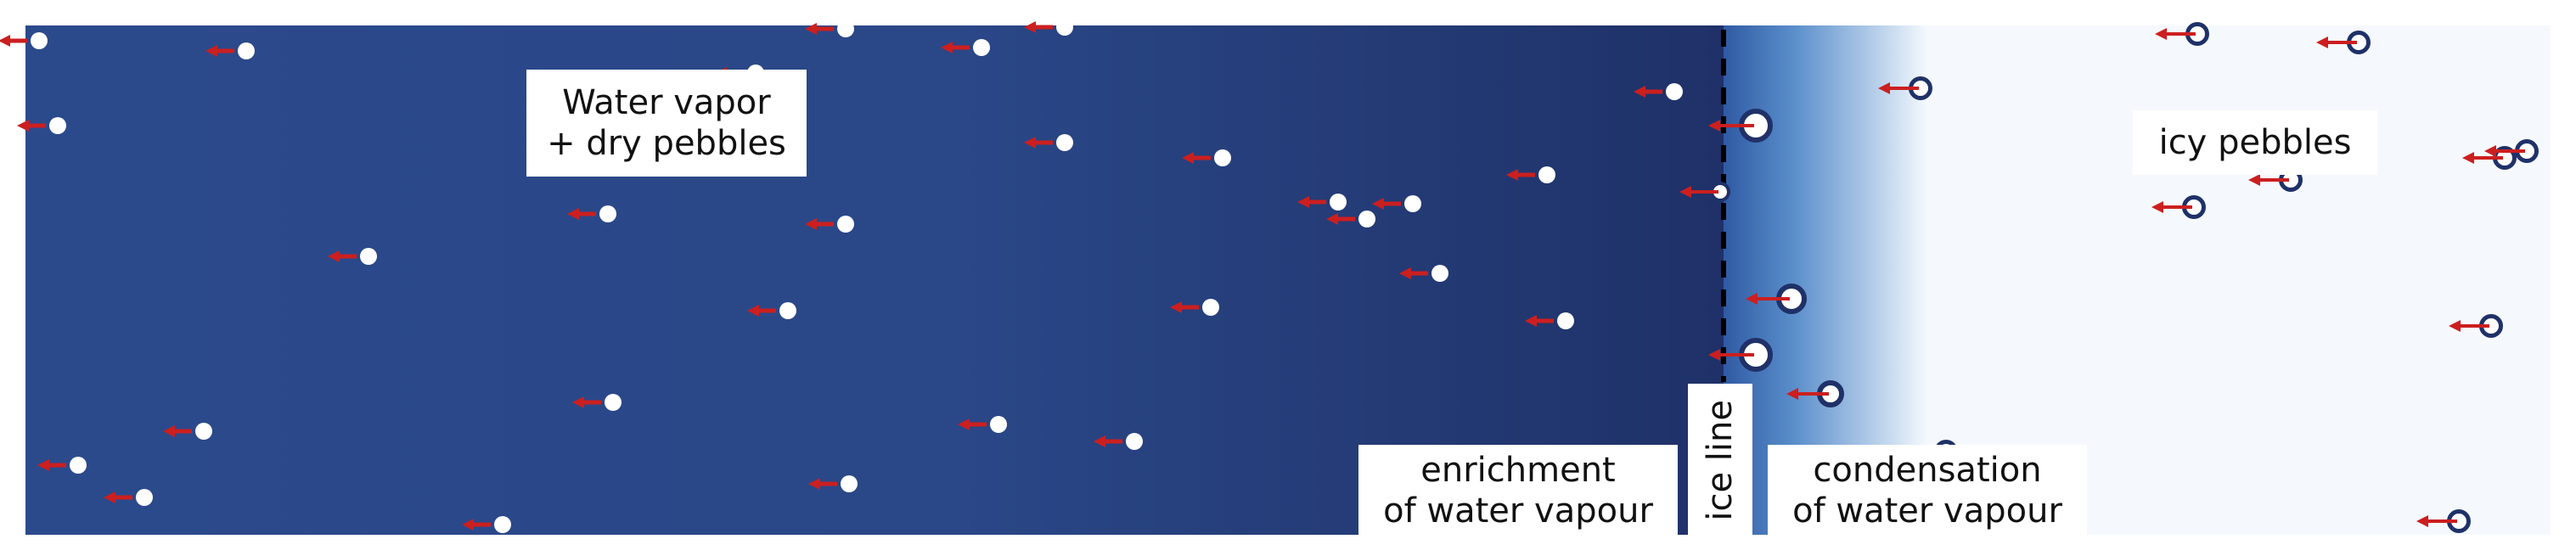 The height and width of the screenshot is (556, 2576). Describe the element at coordinates (666, 102) in the screenshot. I see `label-water-vapor-line1: Water vapor` at that location.